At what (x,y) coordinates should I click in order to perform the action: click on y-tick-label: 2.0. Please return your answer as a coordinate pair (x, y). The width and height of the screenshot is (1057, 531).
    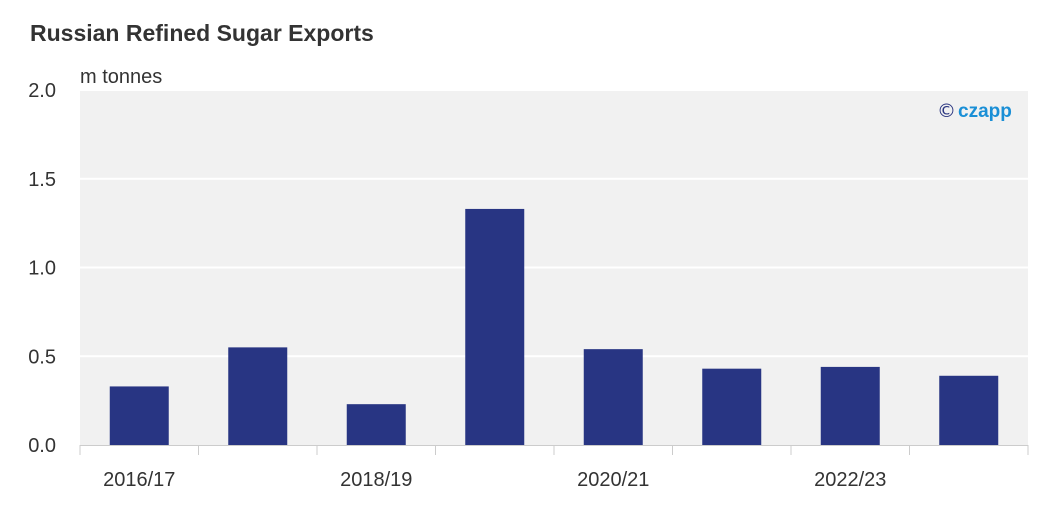
    Looking at the image, I should click on (42, 91).